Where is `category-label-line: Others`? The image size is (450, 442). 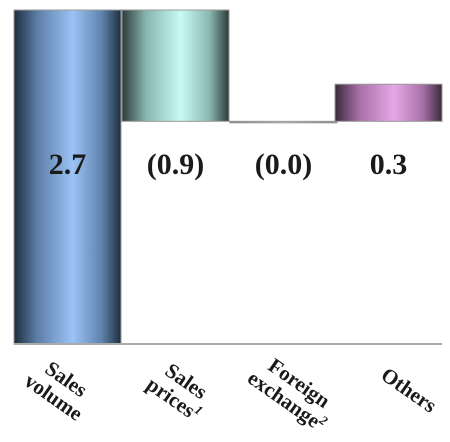 category-label-line: Others is located at coordinates (409, 389).